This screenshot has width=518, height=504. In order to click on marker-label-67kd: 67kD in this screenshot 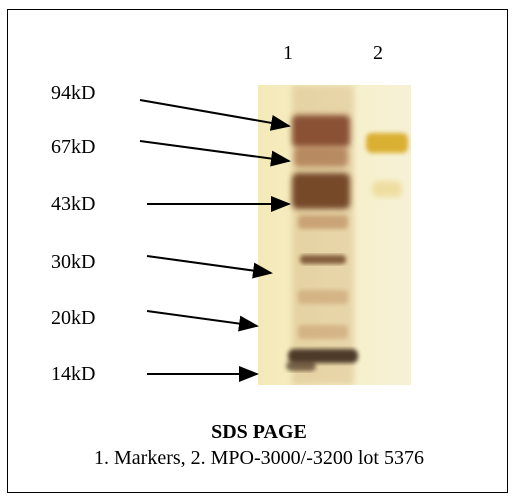, I will do `click(73, 147)`.